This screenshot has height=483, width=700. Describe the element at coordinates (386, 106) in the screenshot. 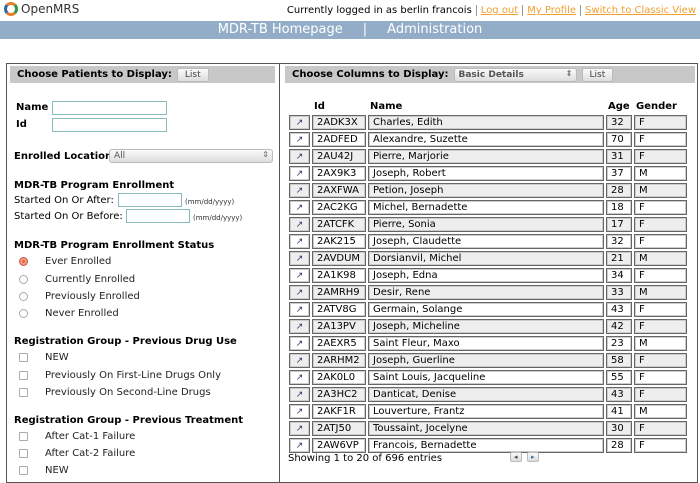

I see `col-name: Name` at that location.